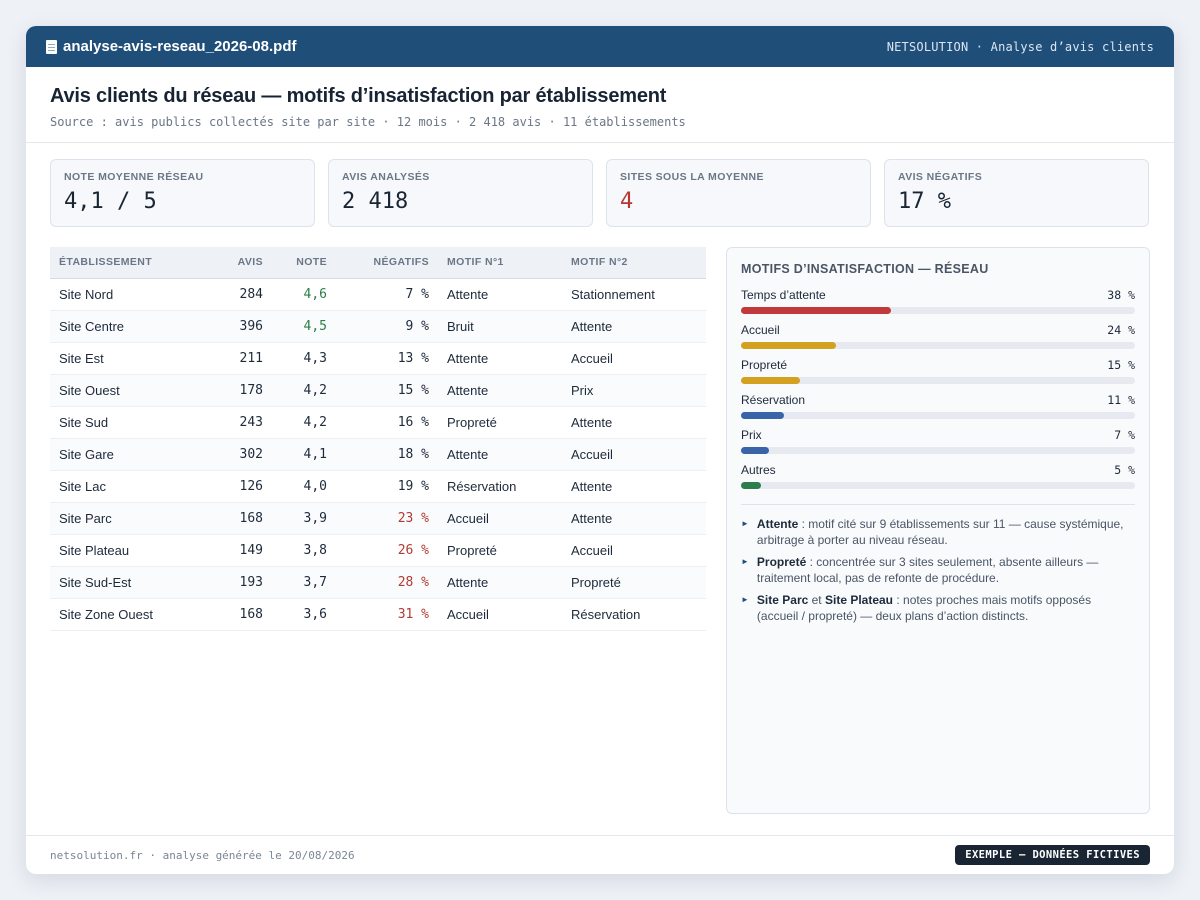 Image resolution: width=1200 pixels, height=900 pixels. I want to click on cell-avis: 302, so click(241, 454).